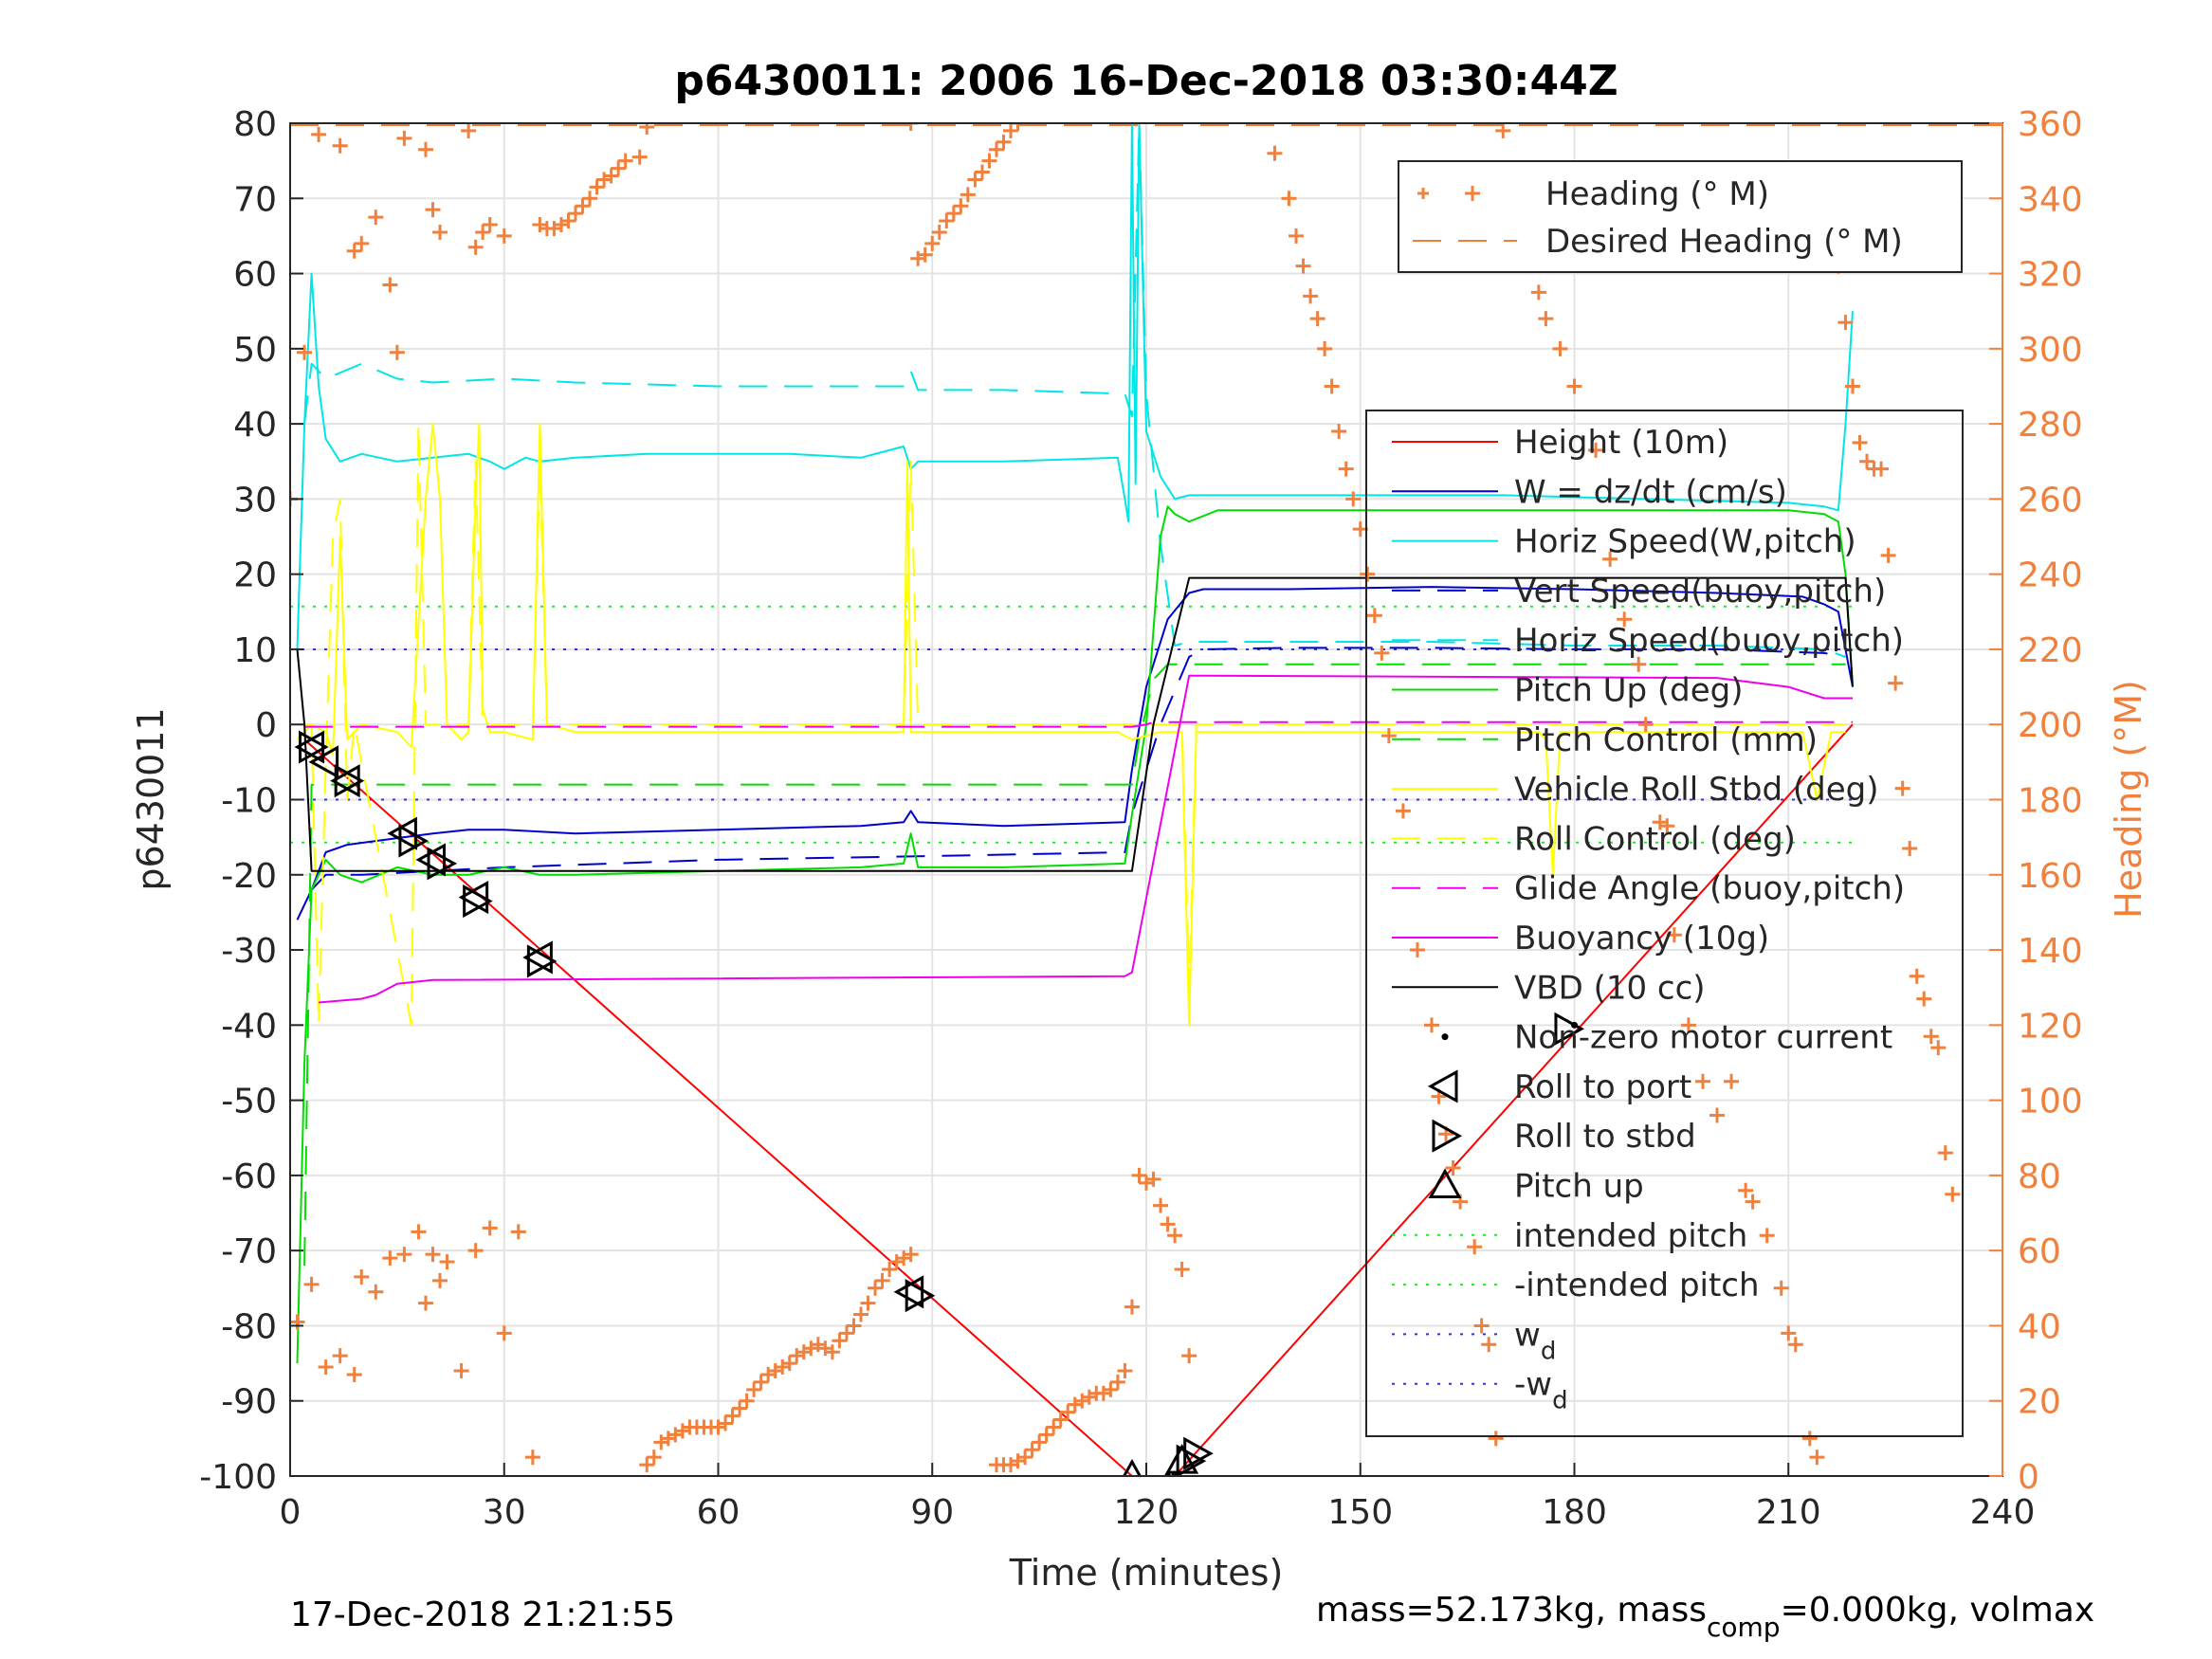 This screenshot has width=2212, height=1659. I want to click on footer-mass-info: mass=52.173kg, masscomp=0.000kg, volmax, so click(1705, 1617).